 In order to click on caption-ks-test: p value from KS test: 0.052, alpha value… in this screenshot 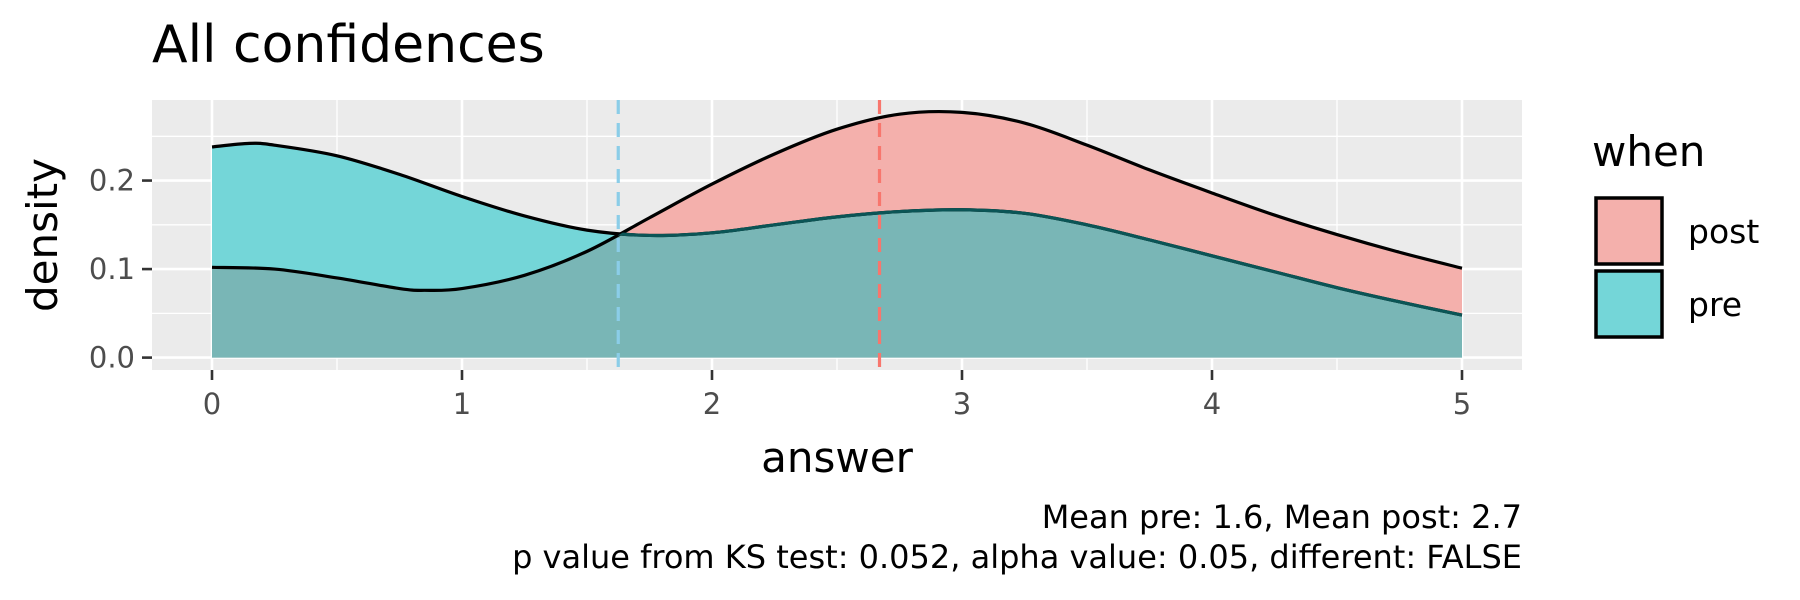, I will do `click(1017, 557)`.